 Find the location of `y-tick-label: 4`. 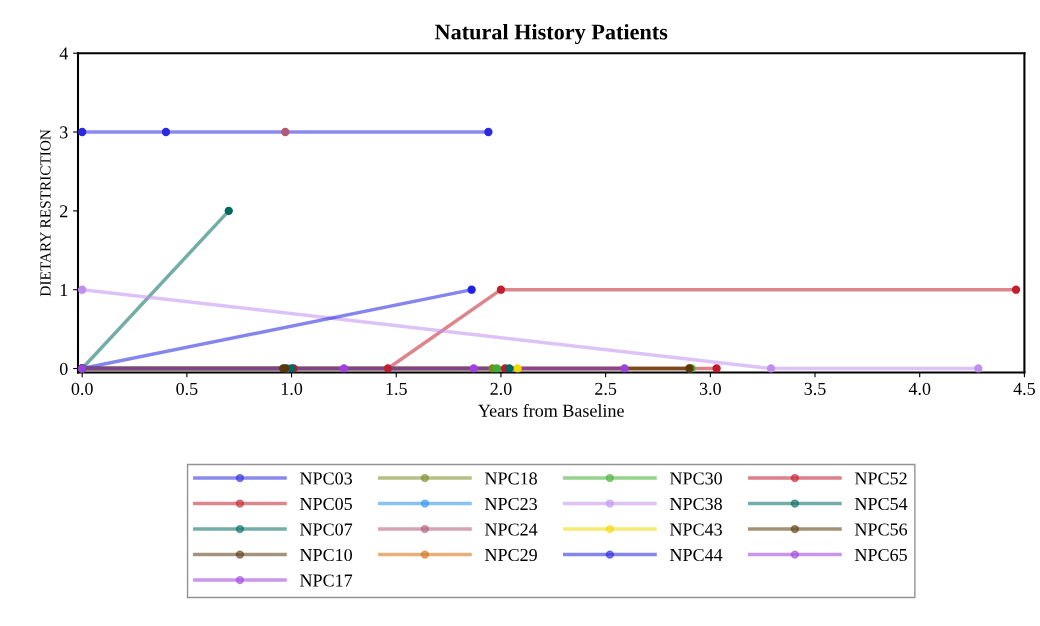

y-tick-label: 4 is located at coordinates (63, 53).